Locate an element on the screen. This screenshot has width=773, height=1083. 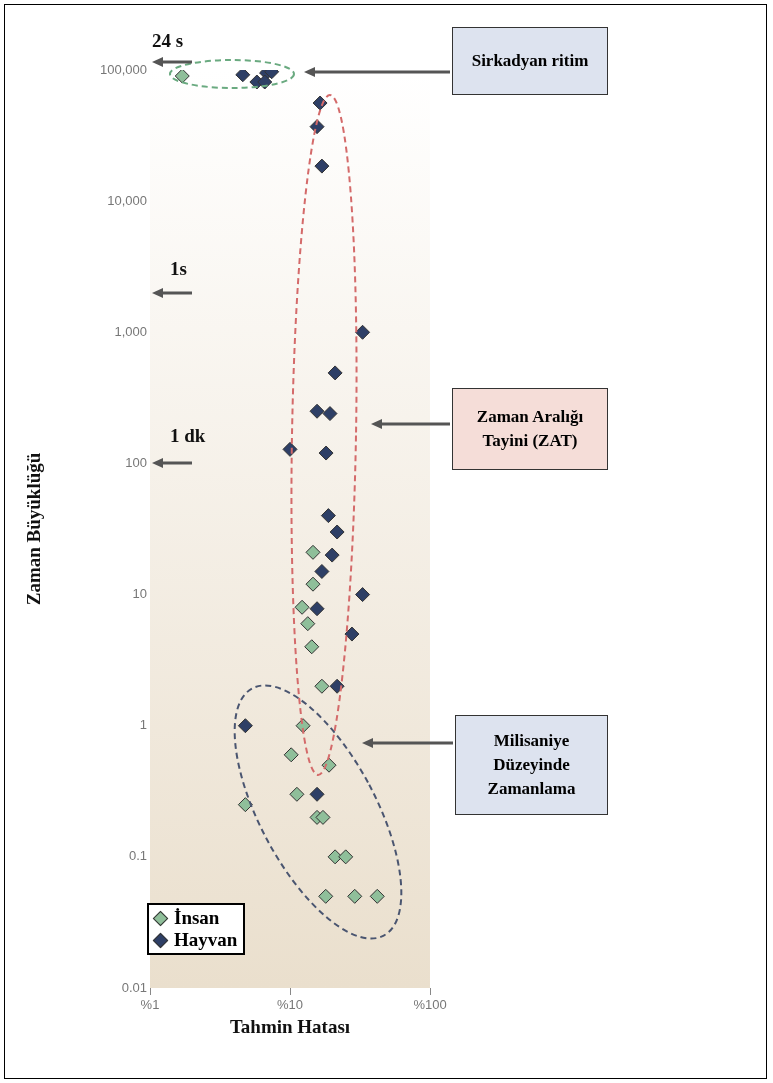
x-tick-label: %10 is located at coordinates (290, 1005).